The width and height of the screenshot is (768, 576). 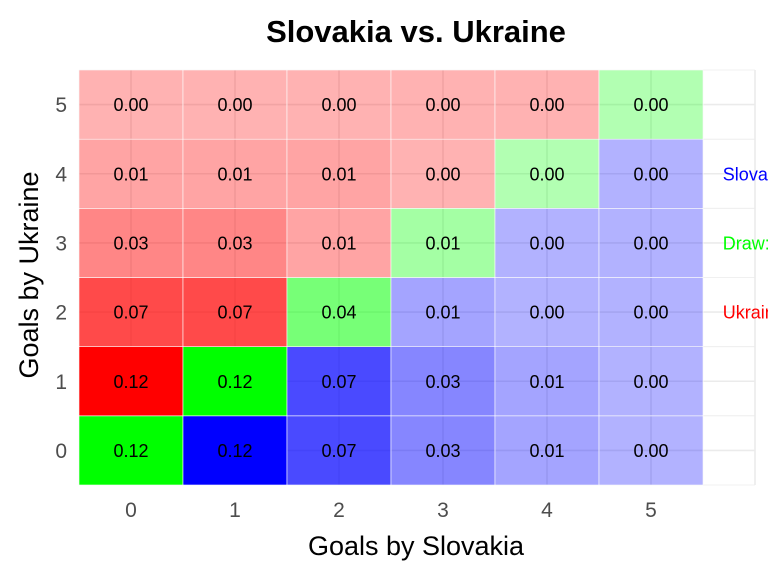 I want to click on y-tick-label: 1, so click(x=61, y=382).